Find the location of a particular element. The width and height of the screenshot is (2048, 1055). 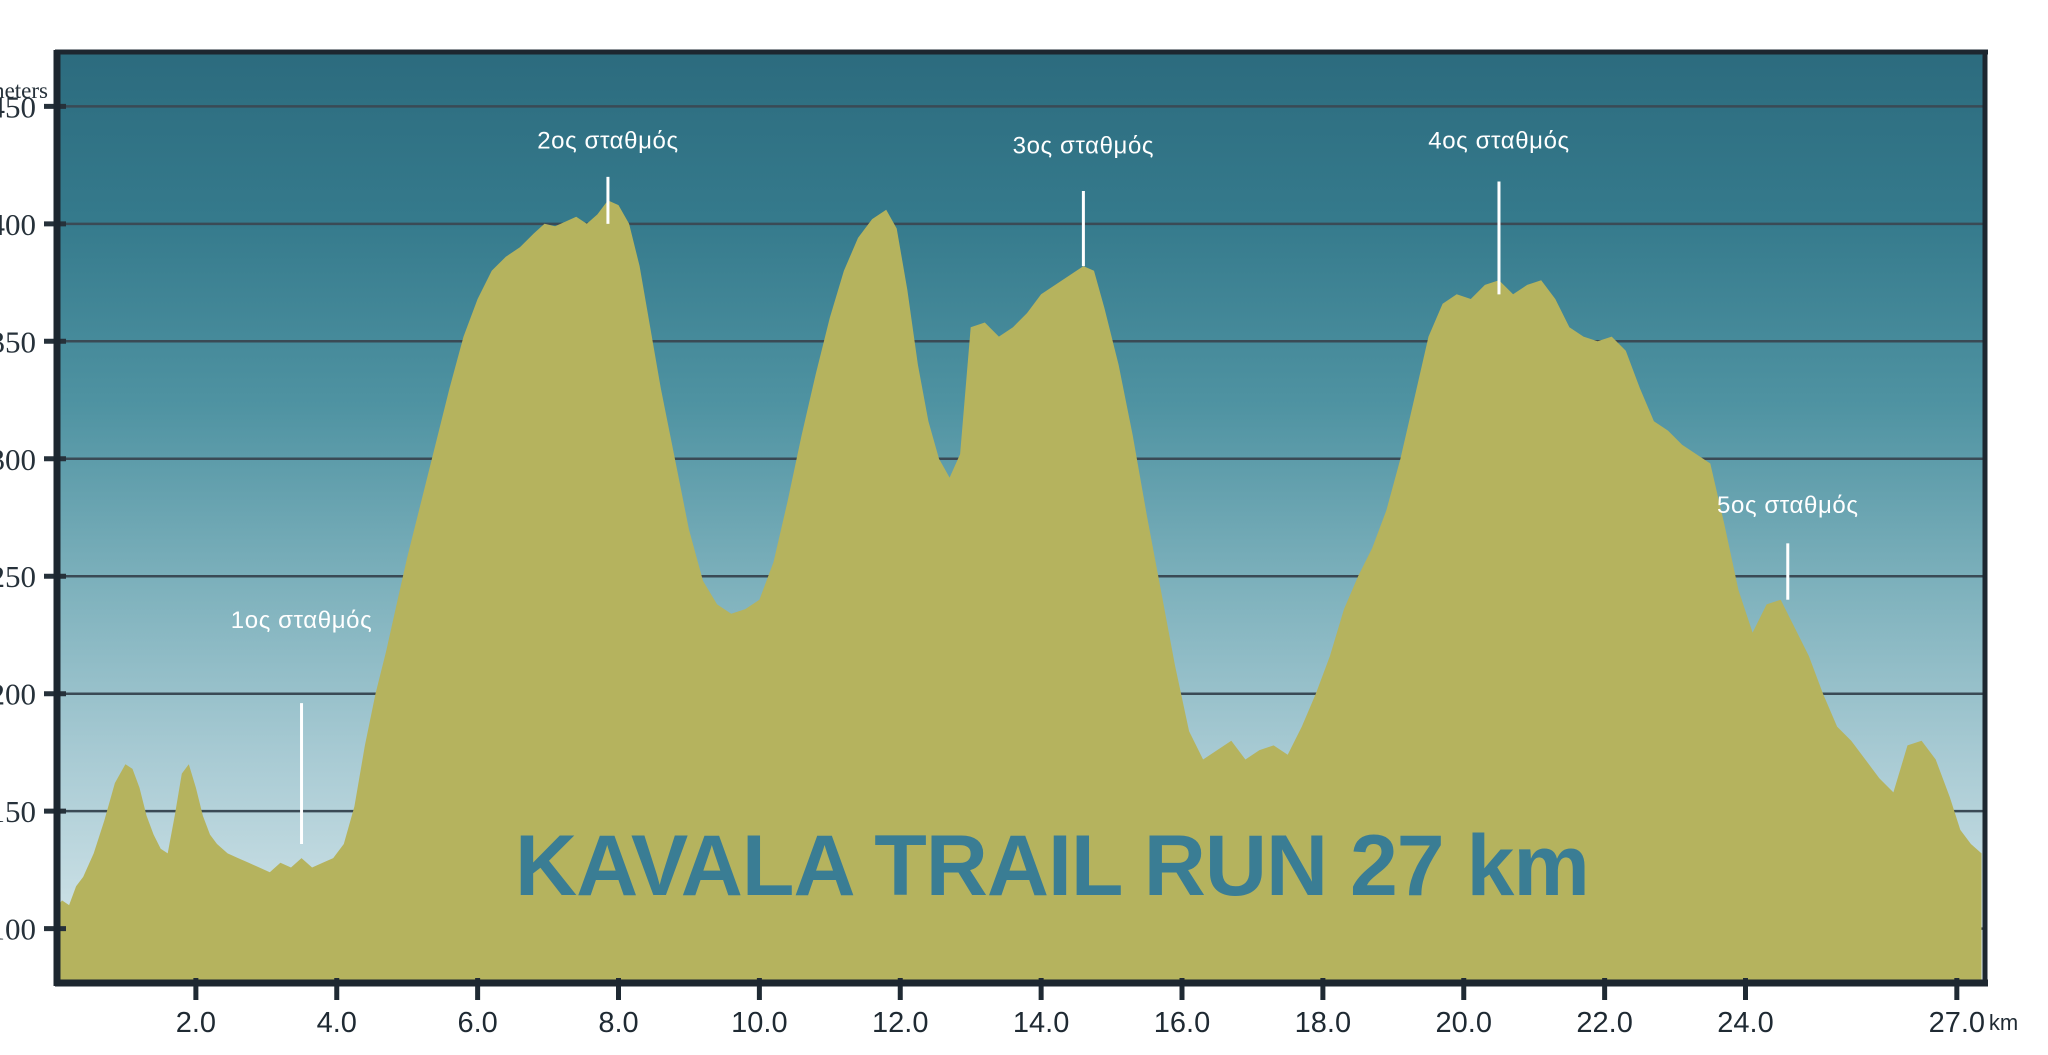

x-tick-label-20.0: 20.0 is located at coordinates (1464, 1023).